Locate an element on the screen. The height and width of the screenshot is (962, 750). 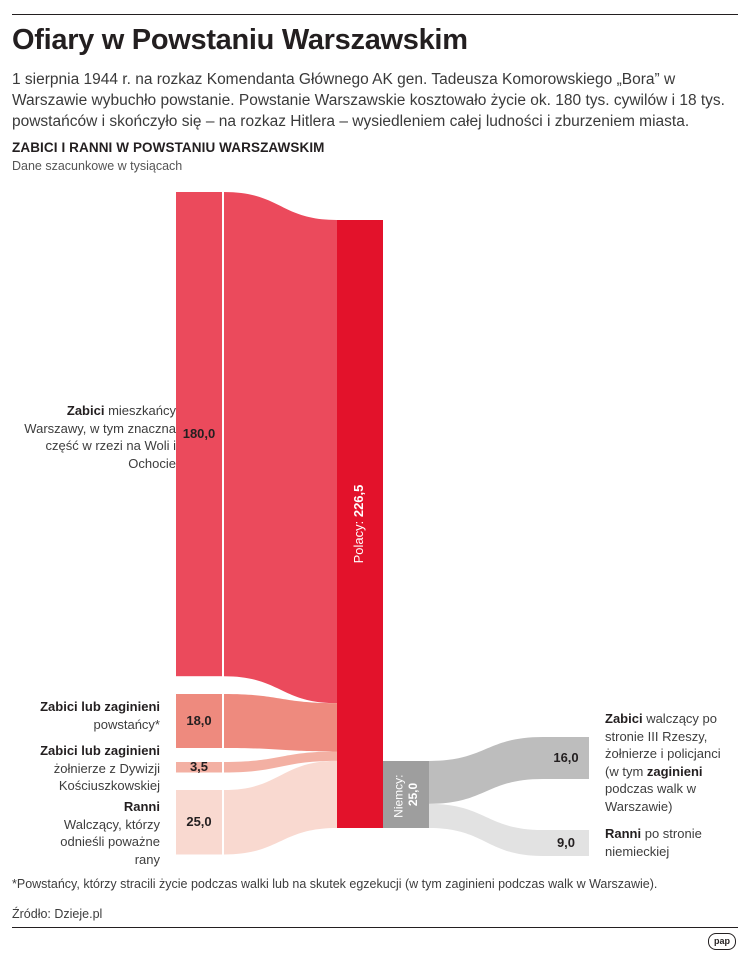
top-rule is located at coordinates (375, 14).